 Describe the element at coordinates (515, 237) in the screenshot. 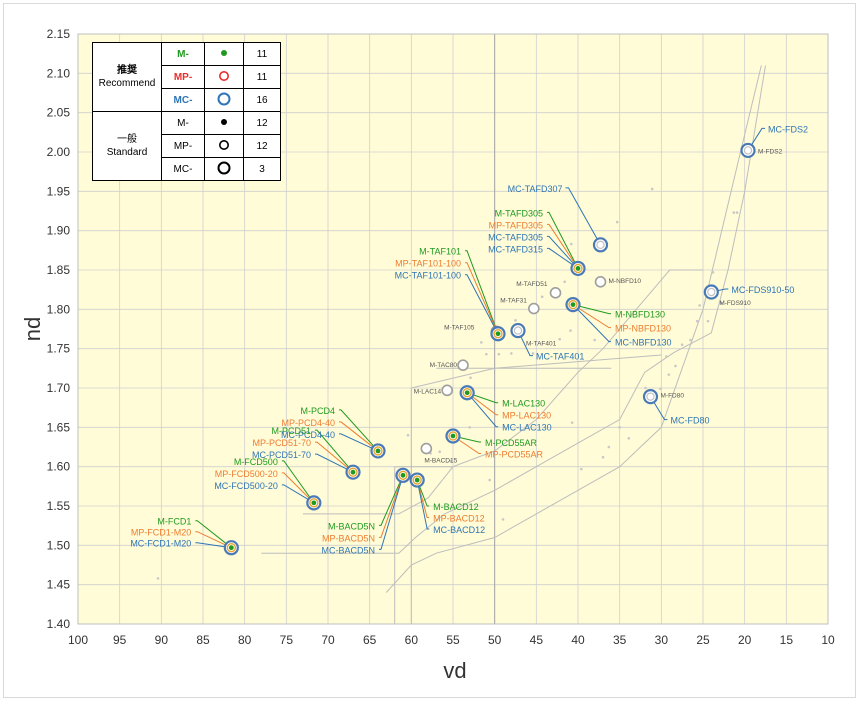

I see `point-label: MC-TAFD305` at that location.